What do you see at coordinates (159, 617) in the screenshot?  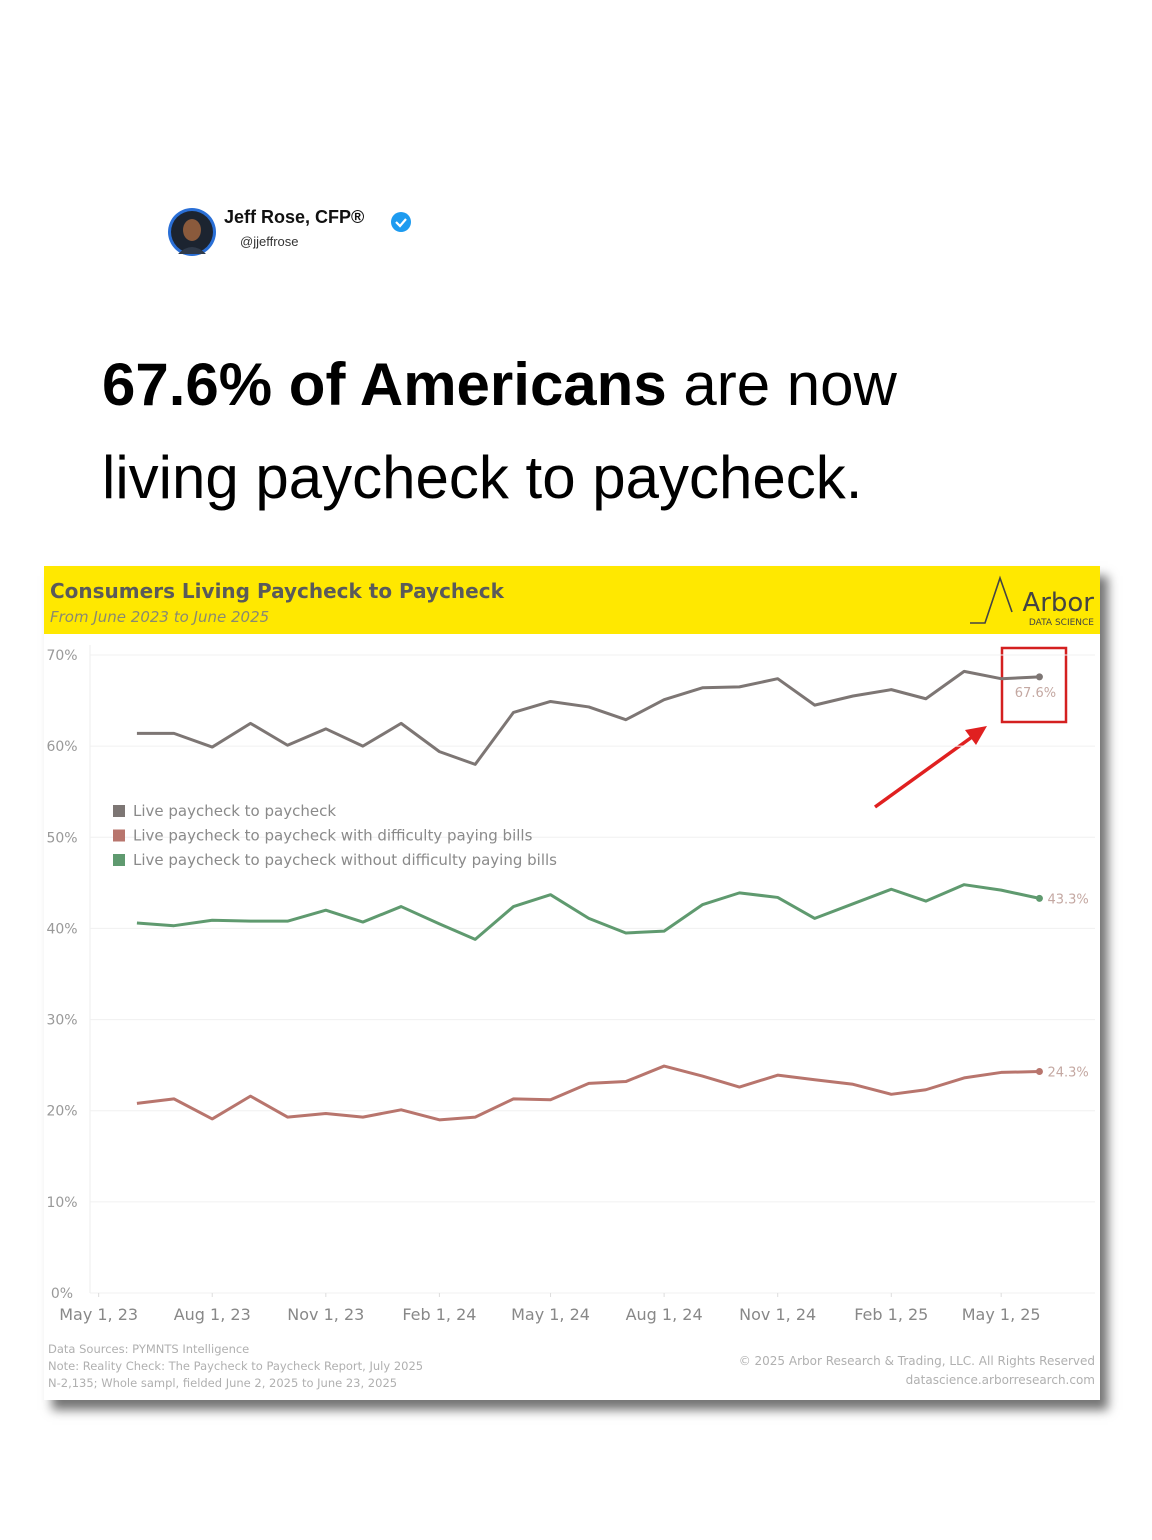 I see `chart-subtitle: From June 2023 to June 2025` at bounding box center [159, 617].